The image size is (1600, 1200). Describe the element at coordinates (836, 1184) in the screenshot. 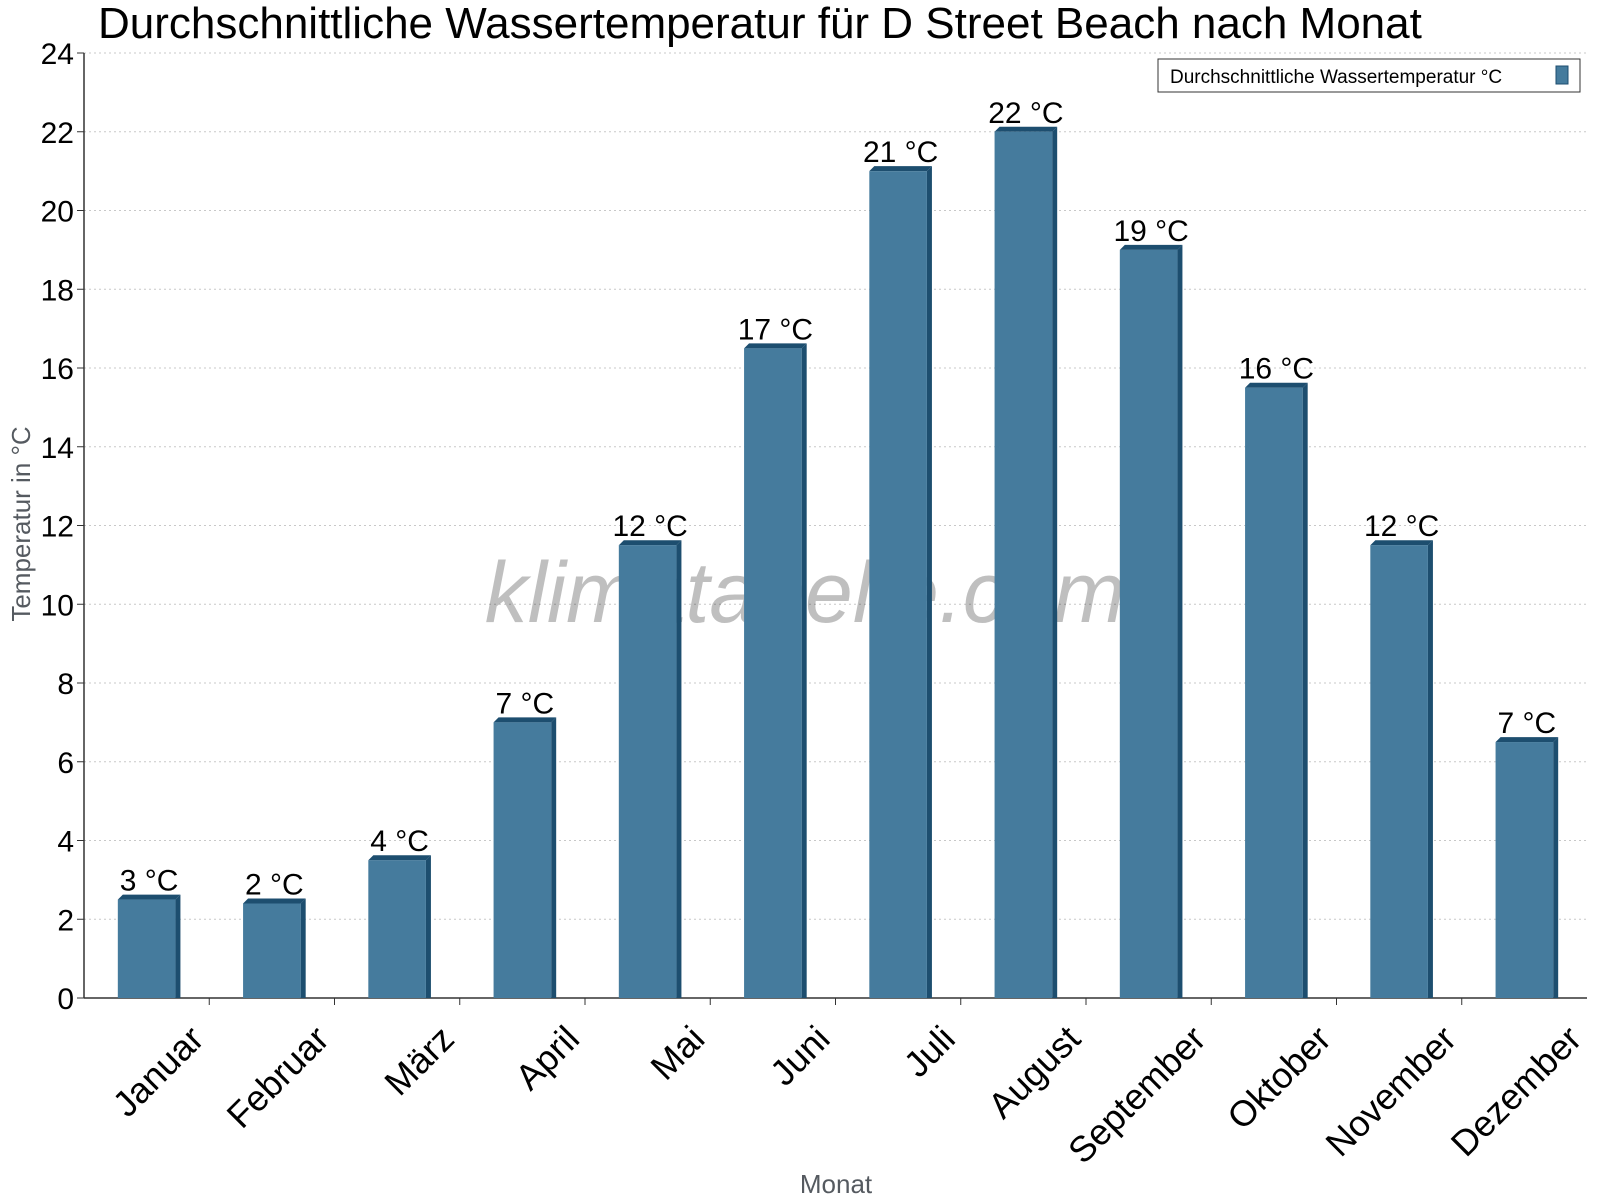

I see `x-axis-label: Monat` at that location.